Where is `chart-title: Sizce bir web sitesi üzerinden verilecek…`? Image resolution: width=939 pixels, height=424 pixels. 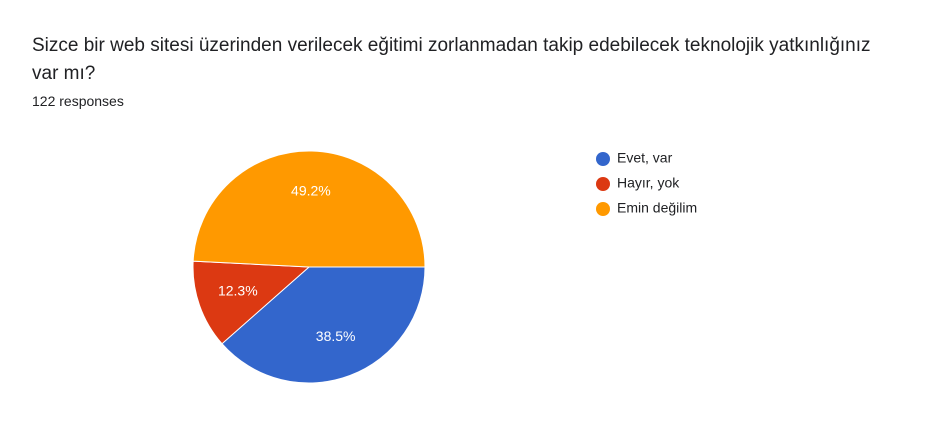
chart-title: Sizce bir web sitesi üzerinden verilecek… is located at coordinates (451, 59).